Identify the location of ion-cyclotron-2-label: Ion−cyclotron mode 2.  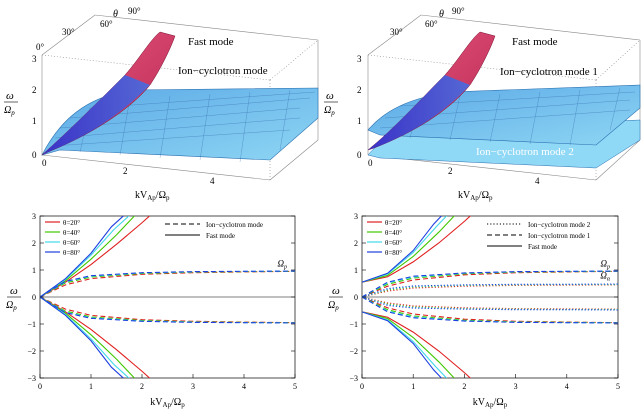
(525, 152).